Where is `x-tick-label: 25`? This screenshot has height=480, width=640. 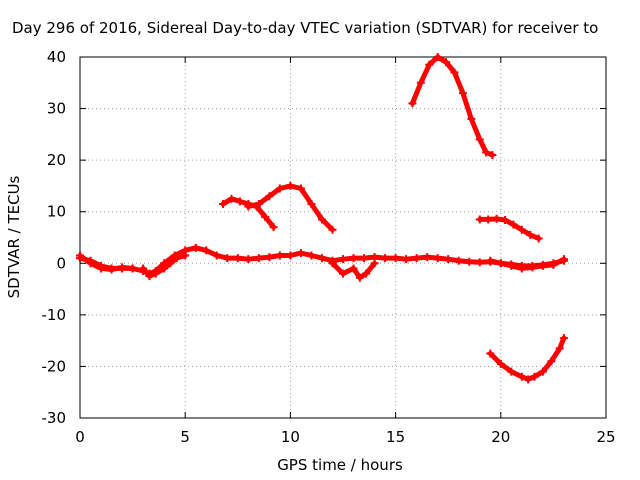
x-tick-label: 25 is located at coordinates (605, 437).